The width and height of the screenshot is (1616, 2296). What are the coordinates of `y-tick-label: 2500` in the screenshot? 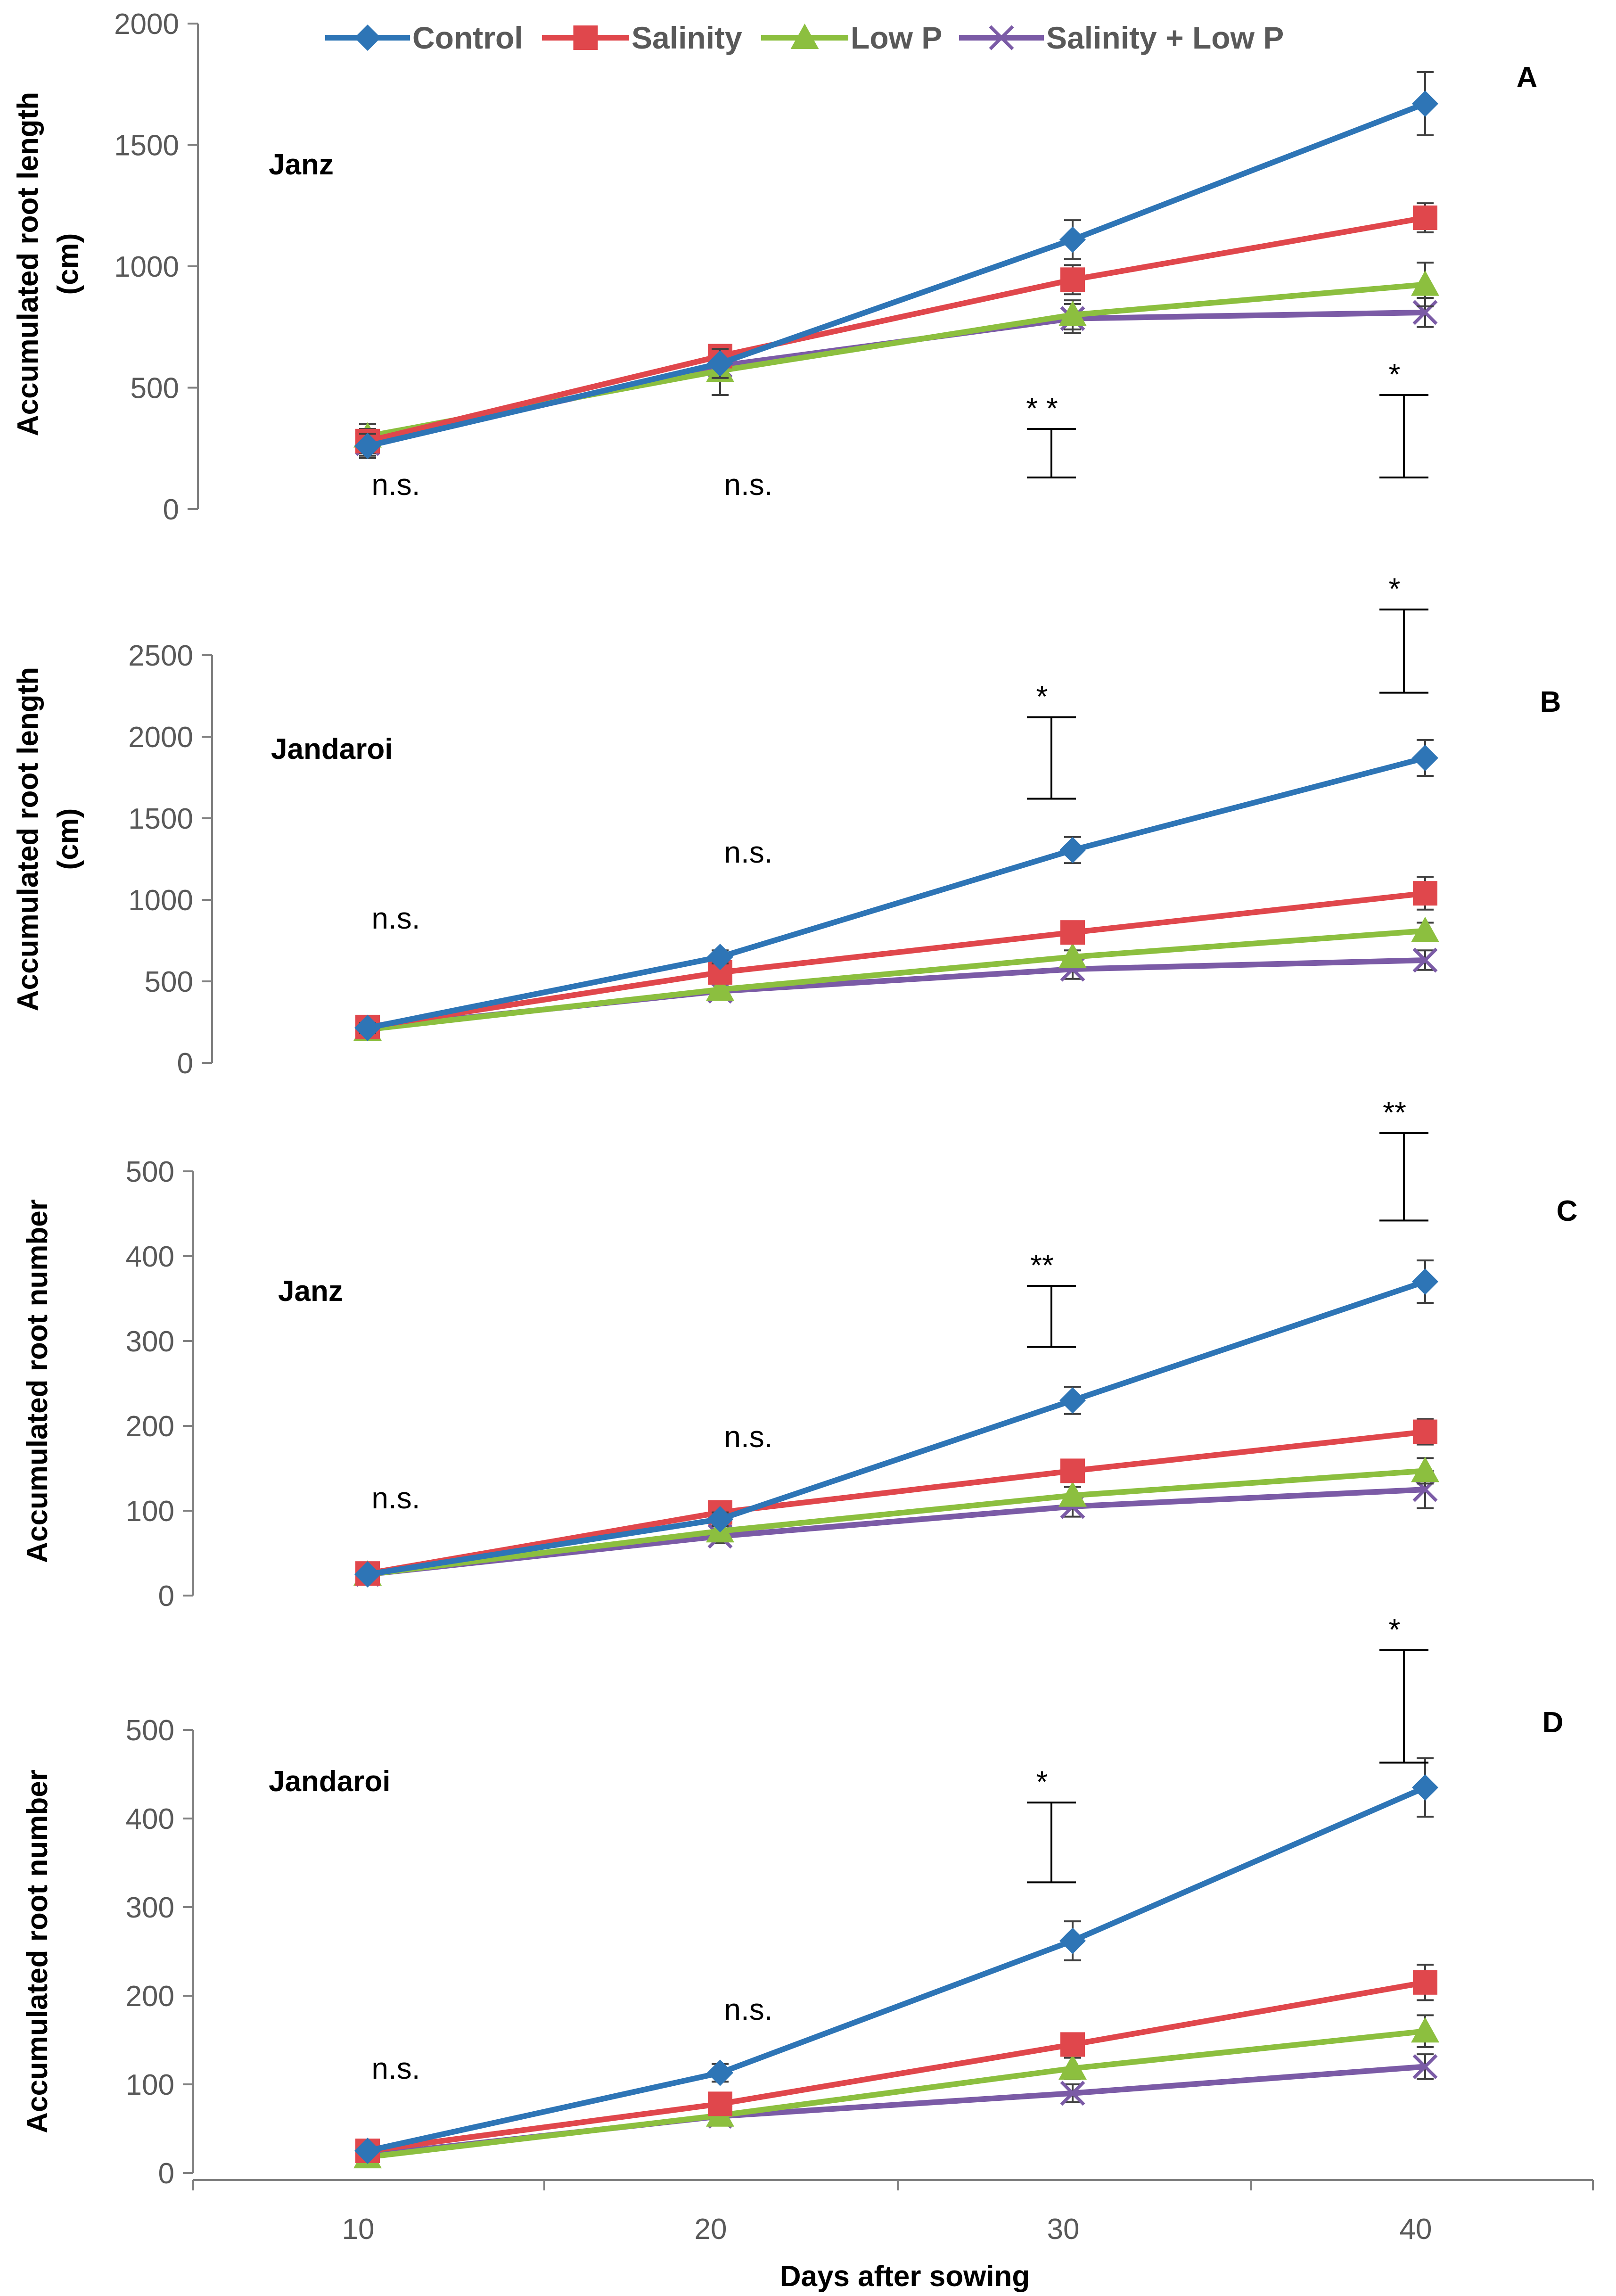 It's located at (160, 656).